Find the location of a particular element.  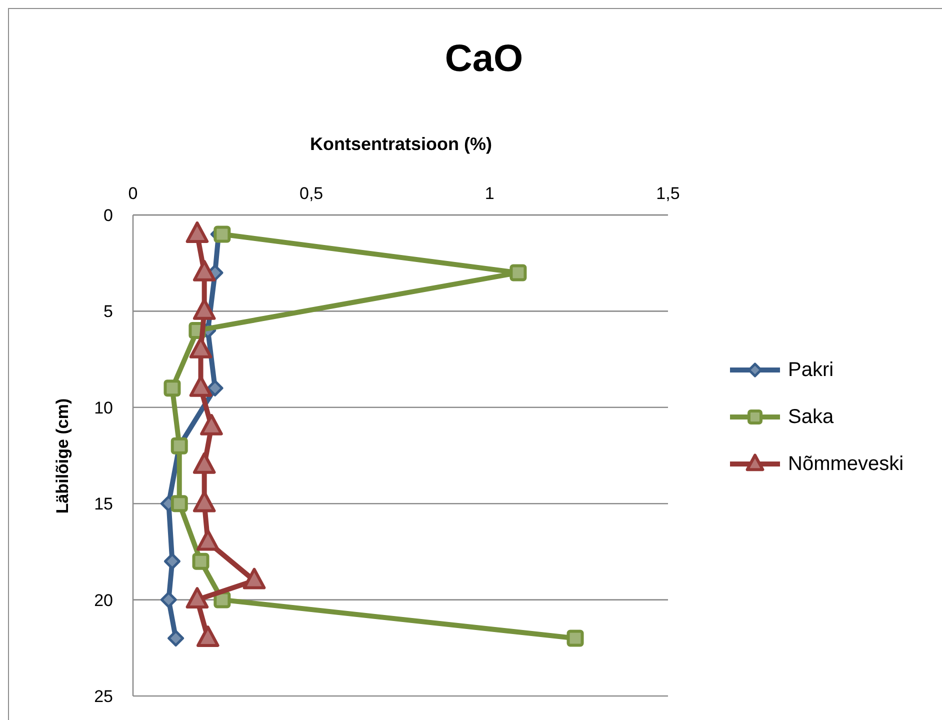

x-tick-label: 0,5 is located at coordinates (312, 193).